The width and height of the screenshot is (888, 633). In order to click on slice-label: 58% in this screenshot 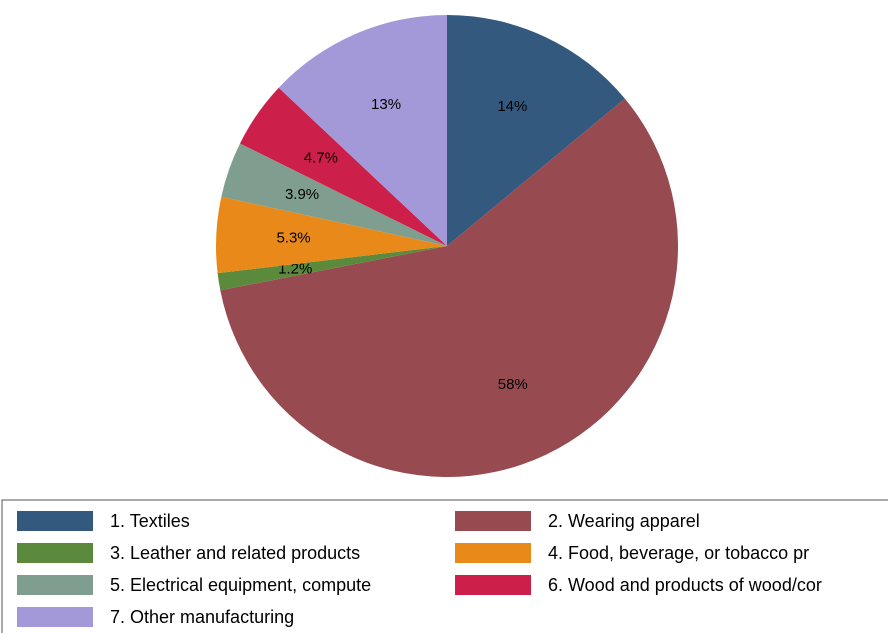, I will do `click(513, 384)`.